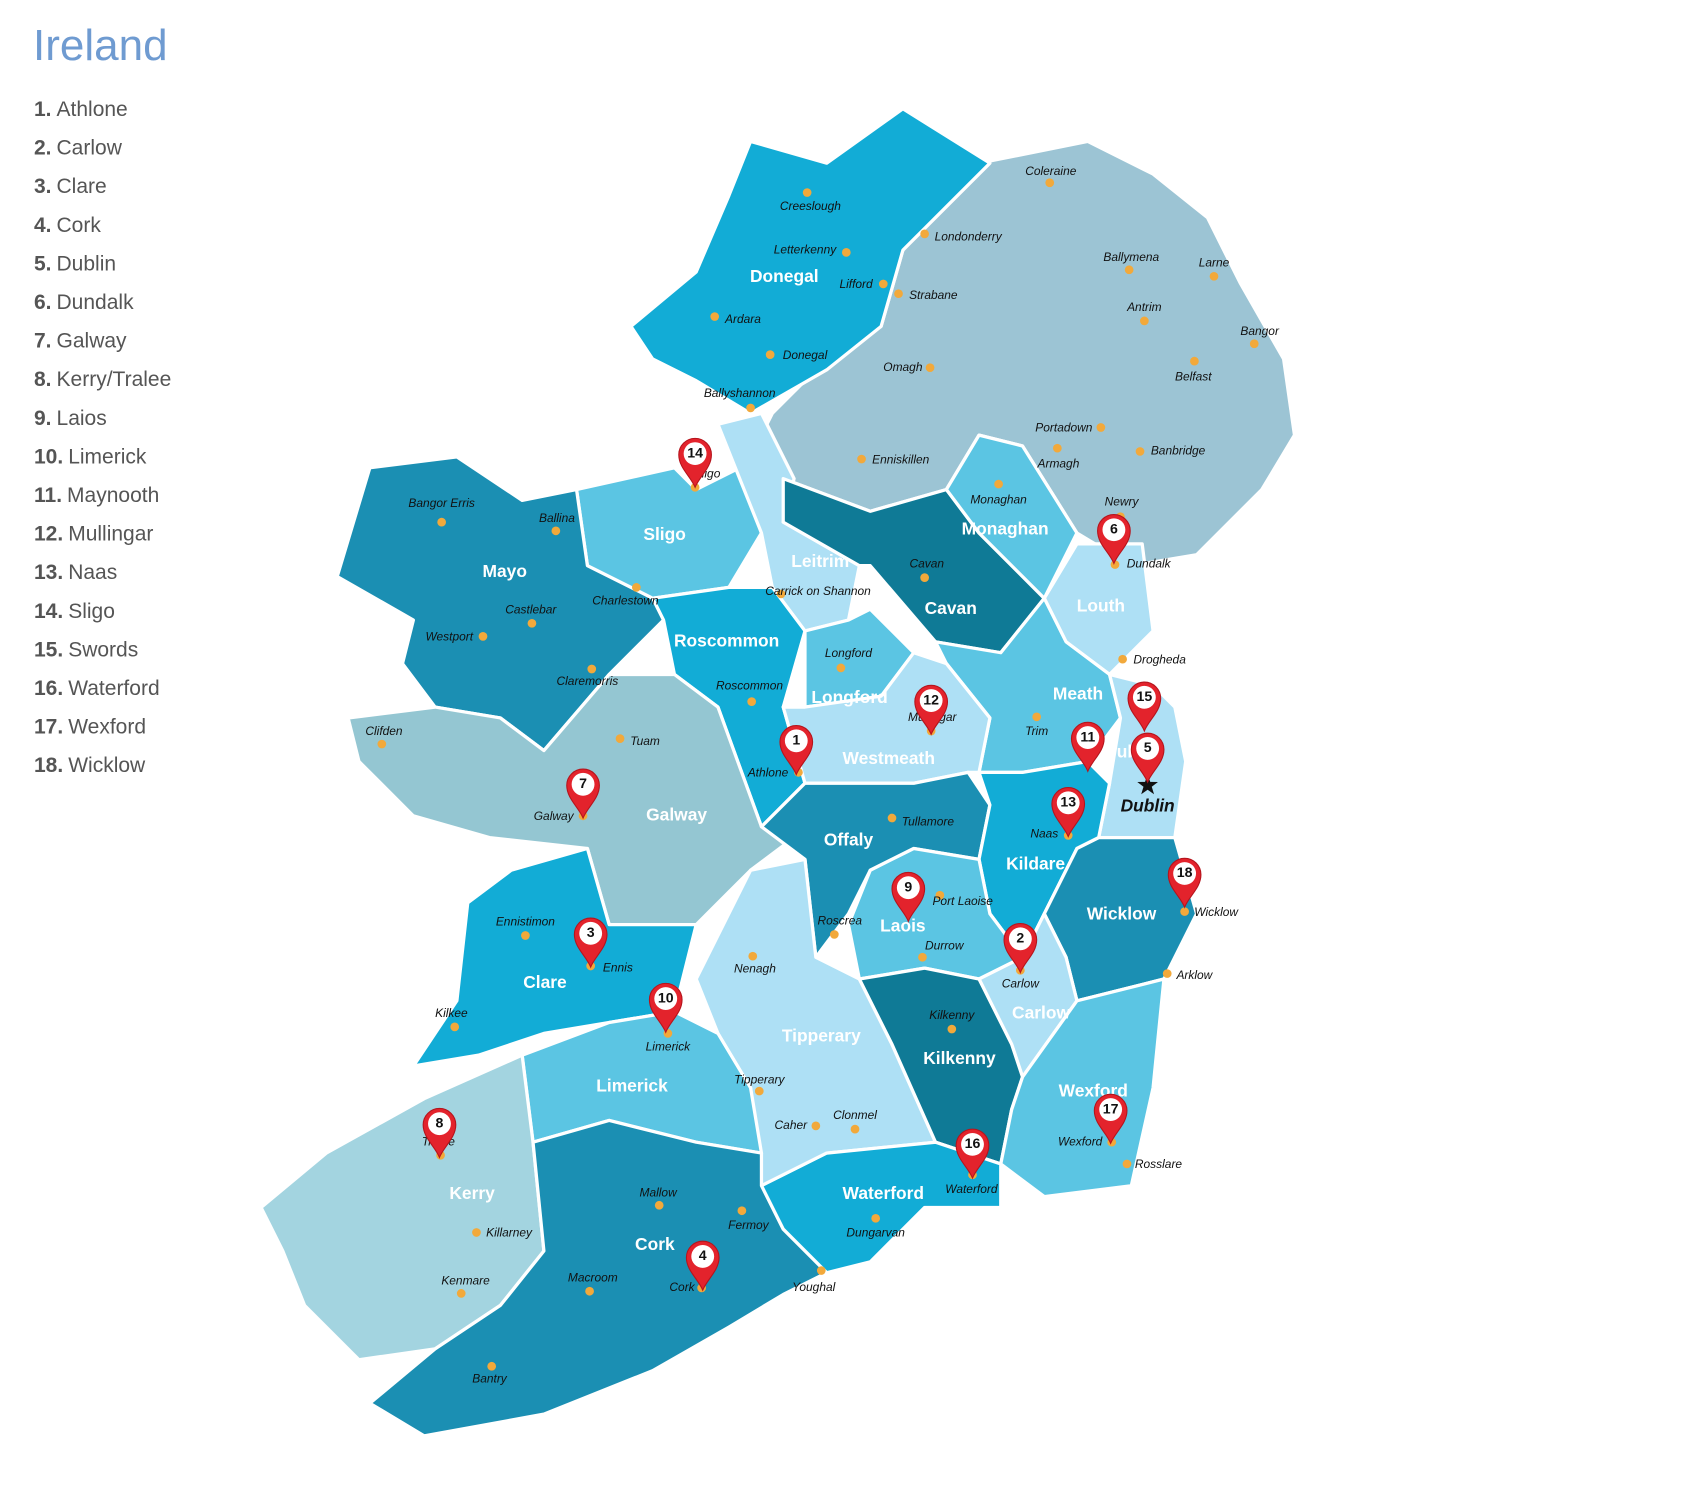 The width and height of the screenshot is (1697, 1492). What do you see at coordinates (80, 341) in the screenshot?
I see `legend-item: 7. Galway` at bounding box center [80, 341].